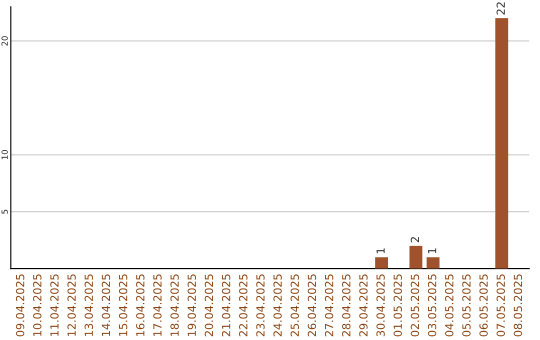  What do you see at coordinates (4, 155) in the screenshot?
I see `y-tick-label: 10` at bounding box center [4, 155].